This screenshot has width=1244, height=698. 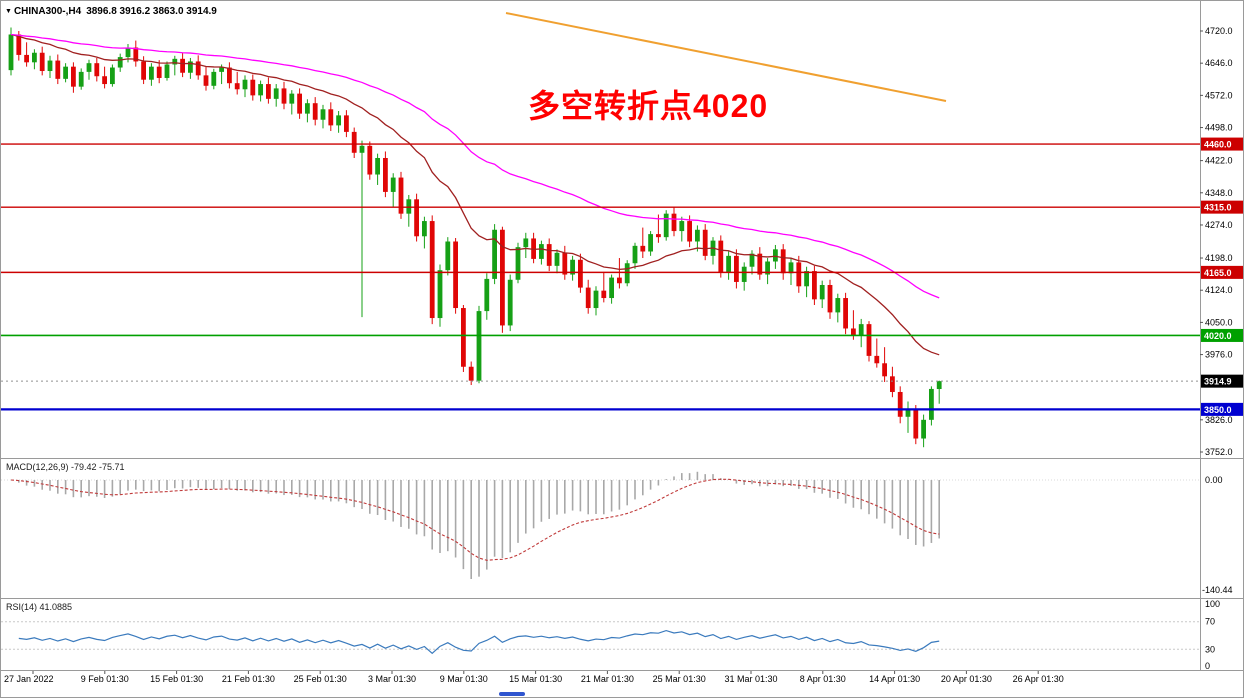 I want to click on time-tick-label: 14 Apr 01:30, so click(x=894, y=679).